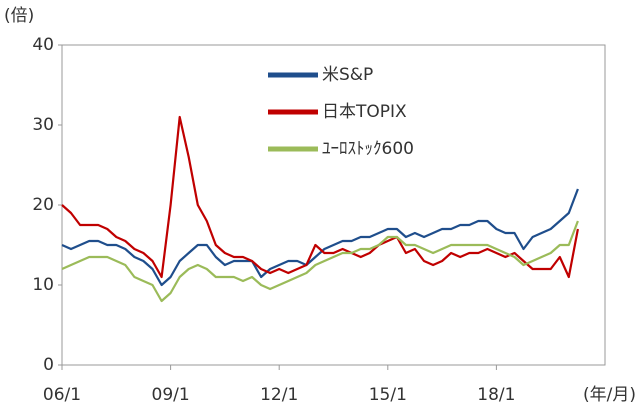  I want to click on y-tick-label: 40, so click(43, 45).